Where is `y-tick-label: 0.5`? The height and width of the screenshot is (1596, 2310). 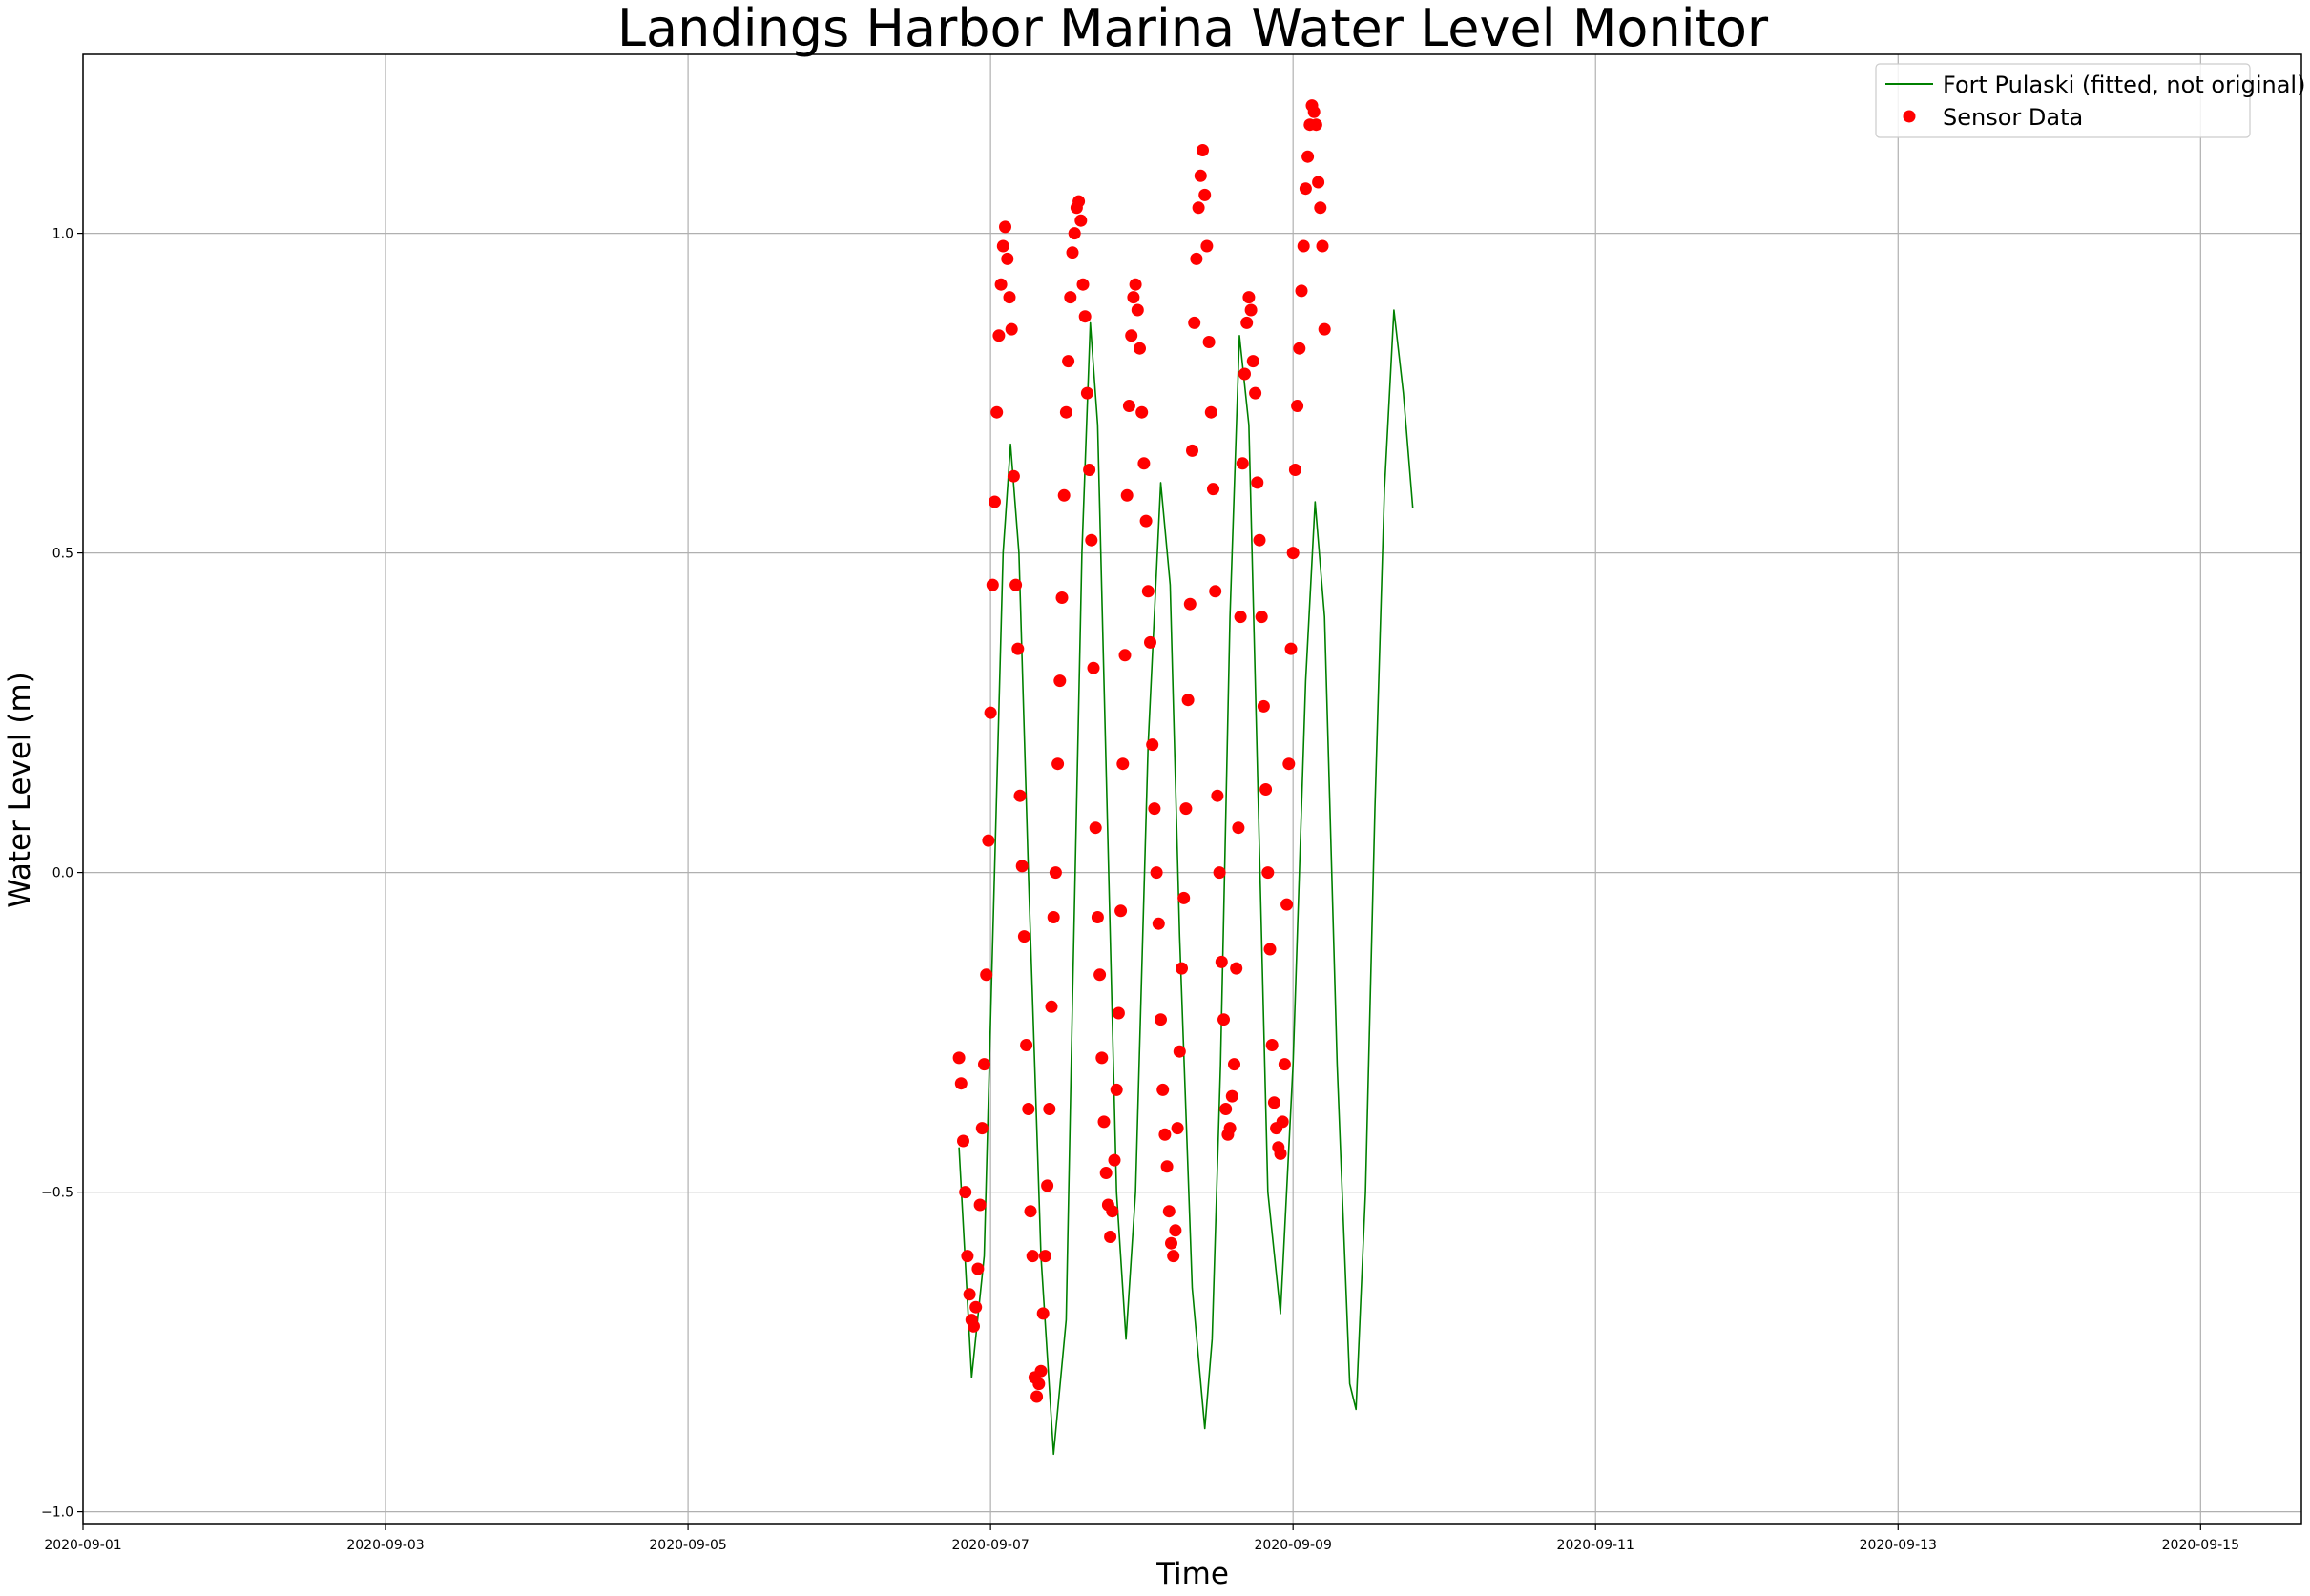 y-tick-label: 0.5 is located at coordinates (63, 554).